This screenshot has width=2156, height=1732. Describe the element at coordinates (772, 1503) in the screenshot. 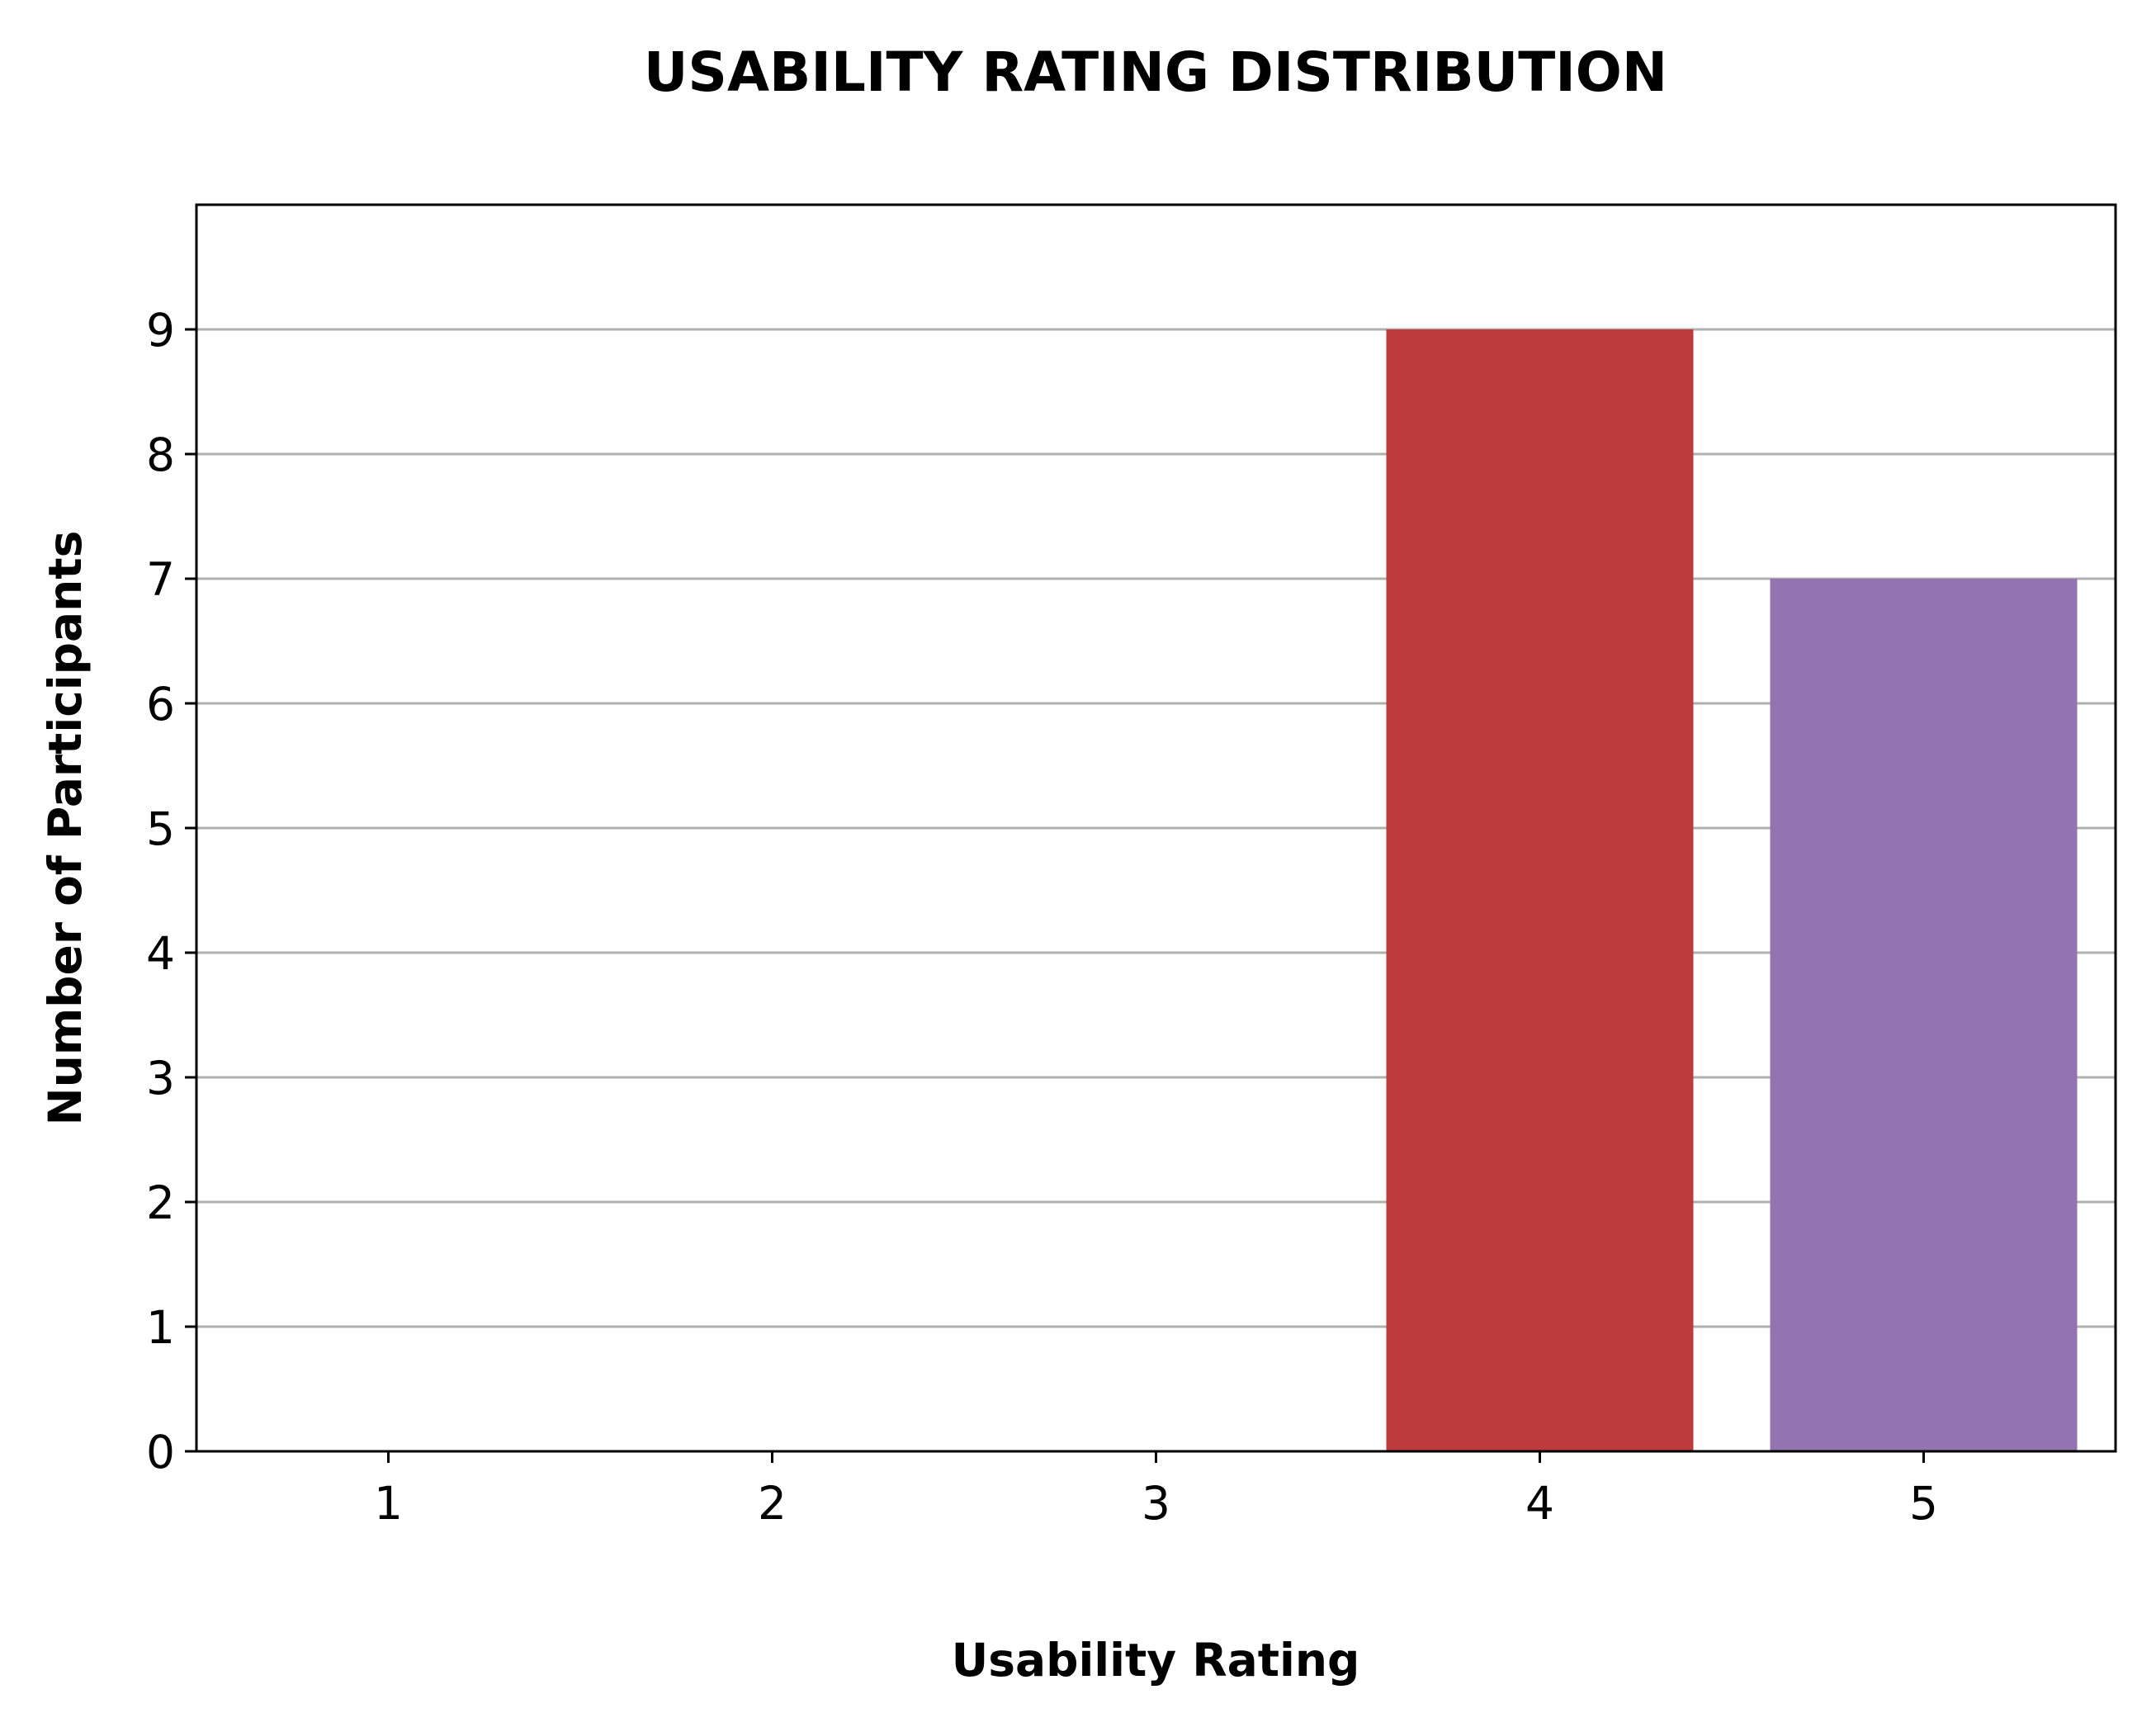

I see `x-tick-label: 2` at that location.